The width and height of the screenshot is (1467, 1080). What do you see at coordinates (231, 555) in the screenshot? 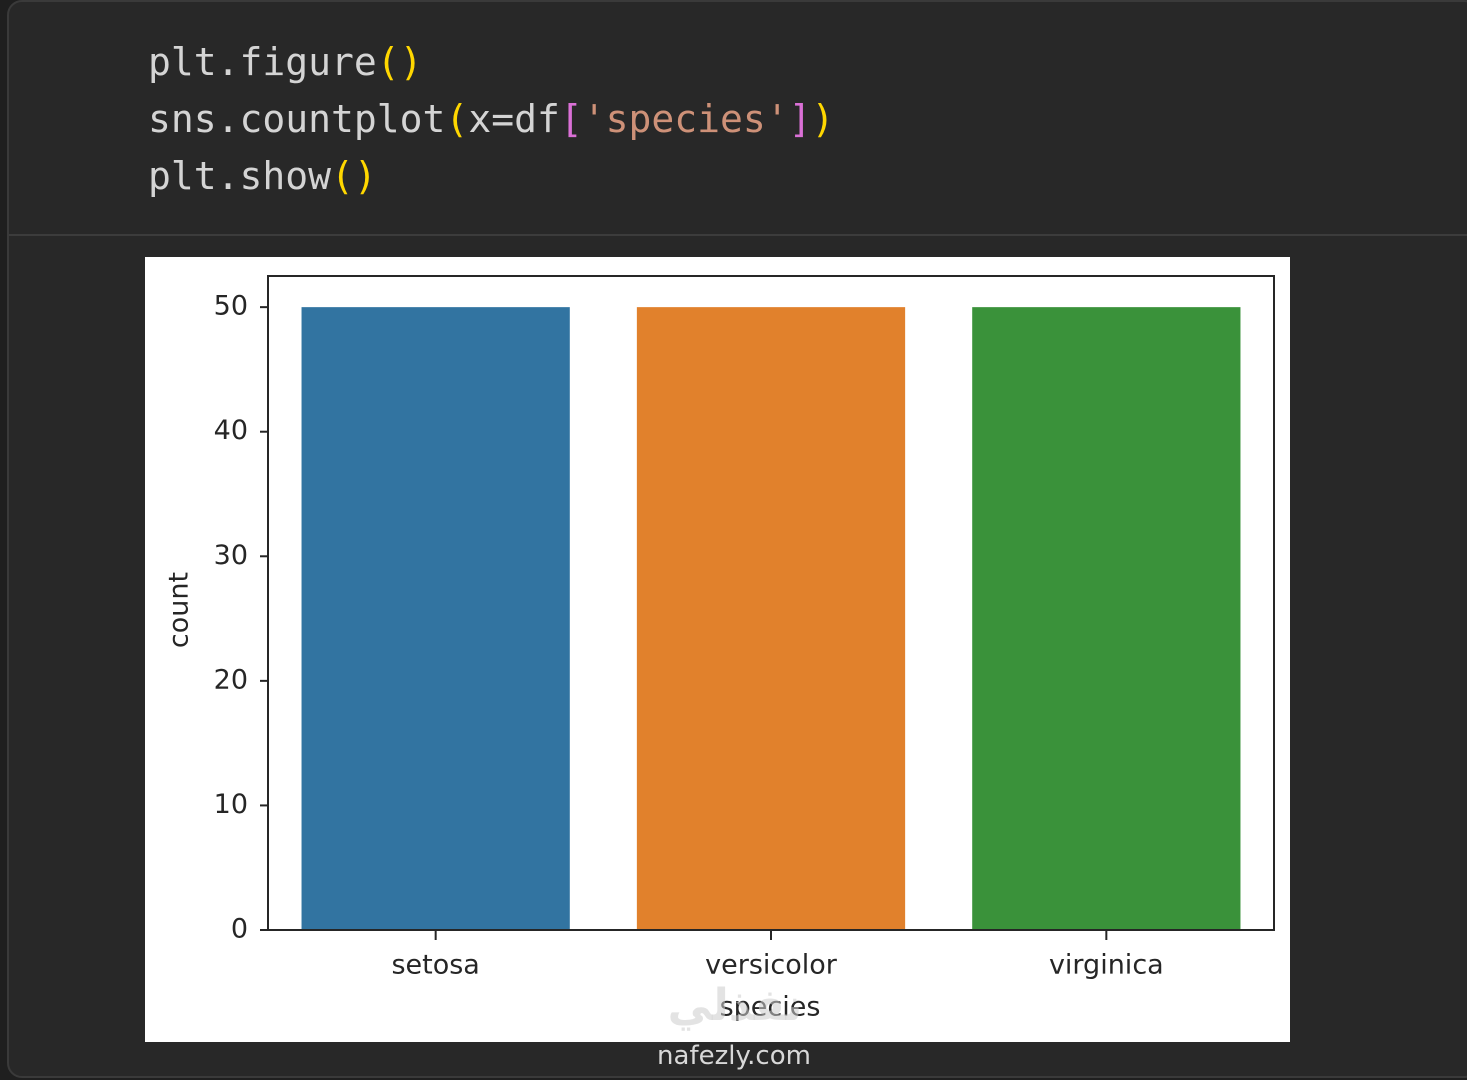
I see `y-tick-label: 30` at bounding box center [231, 555].